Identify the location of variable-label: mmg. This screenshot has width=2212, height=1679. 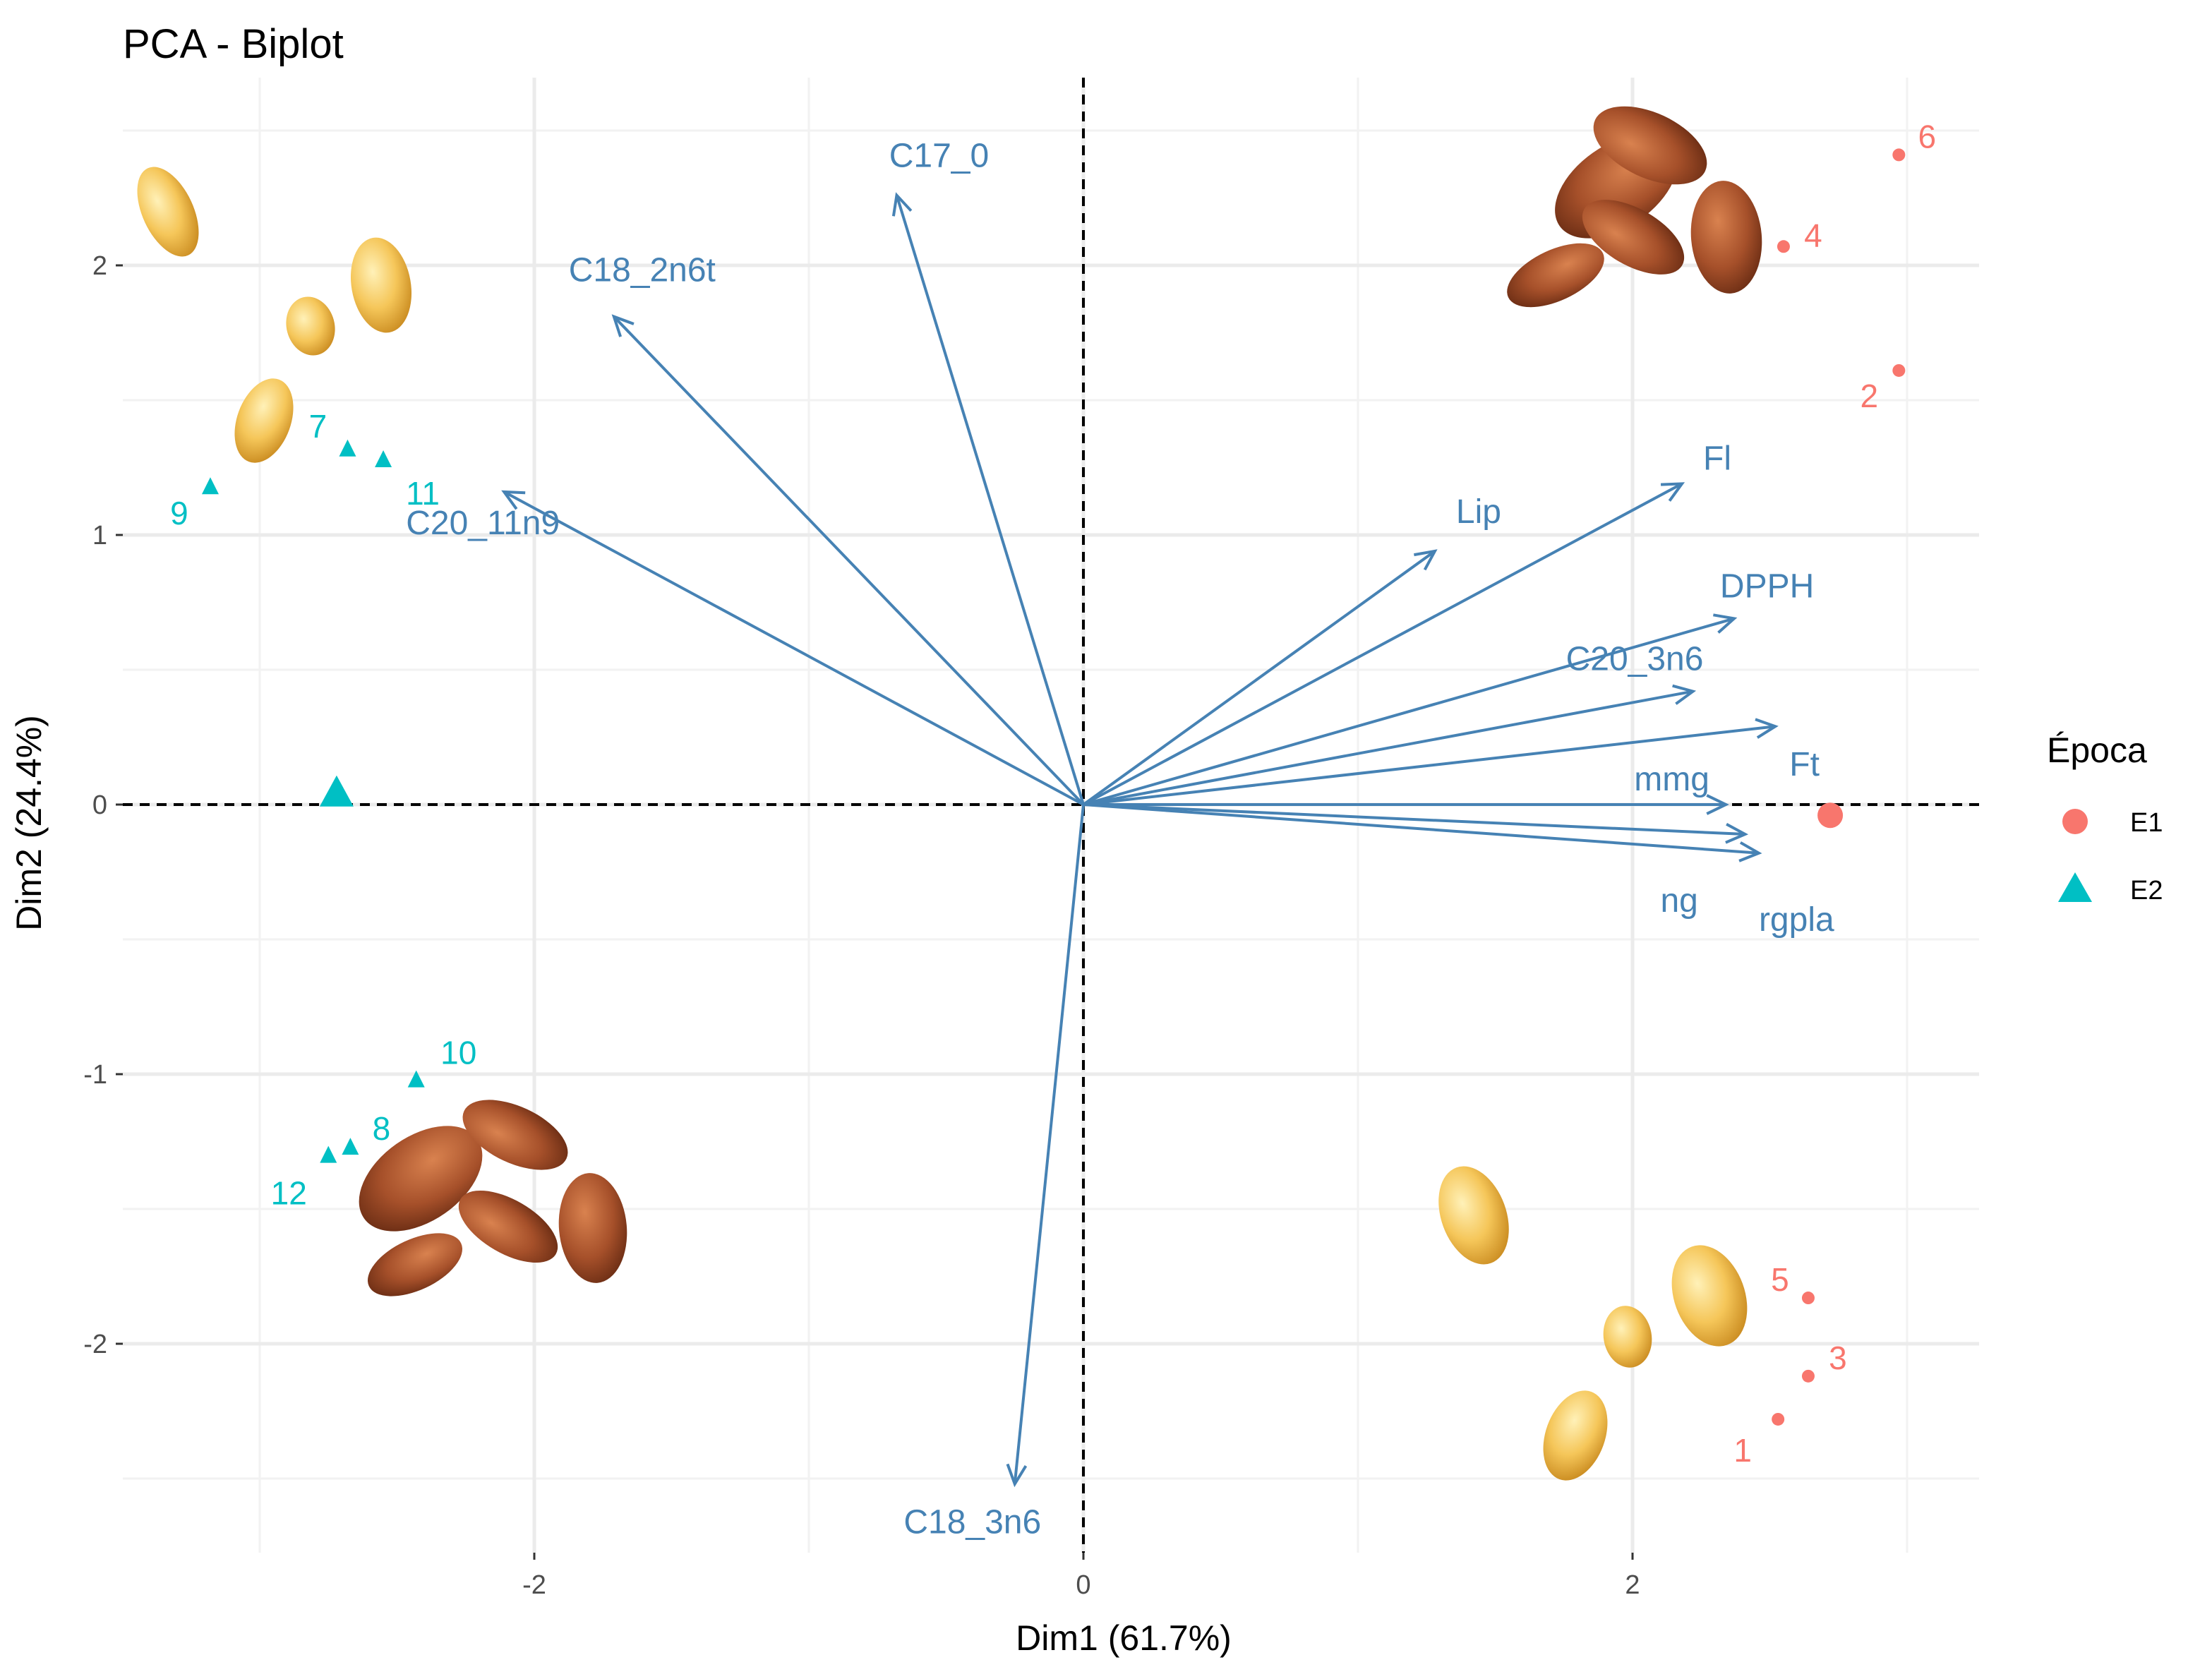
(1671, 779).